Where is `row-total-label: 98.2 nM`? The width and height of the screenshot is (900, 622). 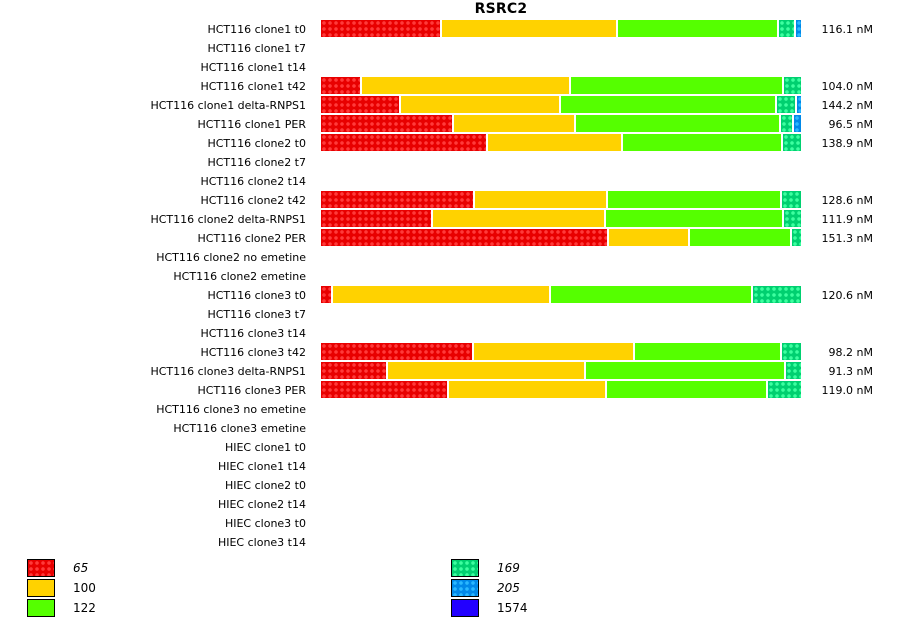
row-total-label: 98.2 nM is located at coordinates (850, 352).